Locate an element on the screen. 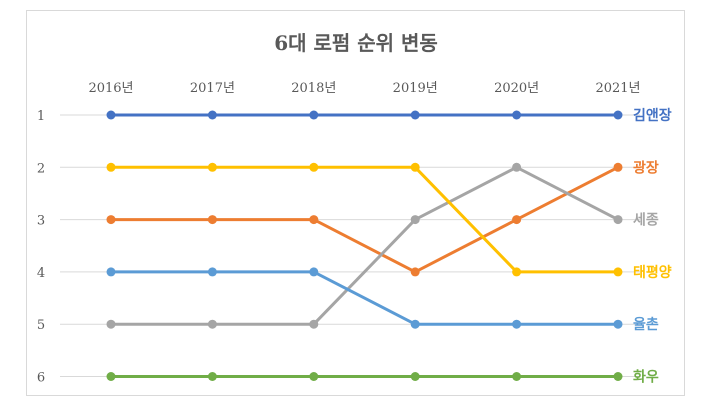 This screenshot has width=705, height=408. series-label: 세종 is located at coordinates (646, 221).